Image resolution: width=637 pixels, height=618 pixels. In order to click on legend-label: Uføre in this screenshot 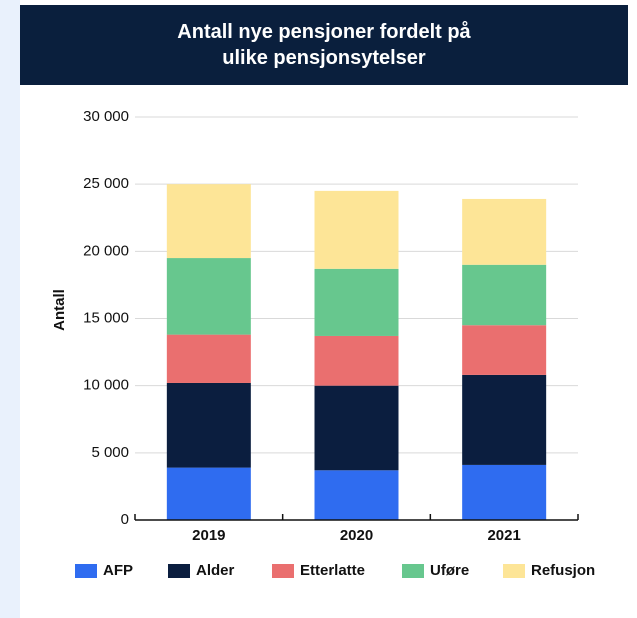, I will do `click(449, 570)`.